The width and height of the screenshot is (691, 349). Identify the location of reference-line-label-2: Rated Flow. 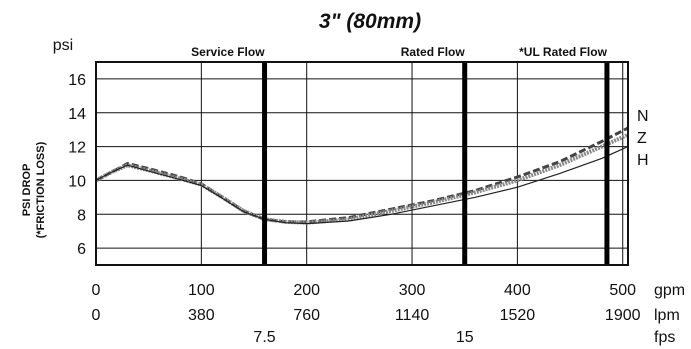
(433, 52).